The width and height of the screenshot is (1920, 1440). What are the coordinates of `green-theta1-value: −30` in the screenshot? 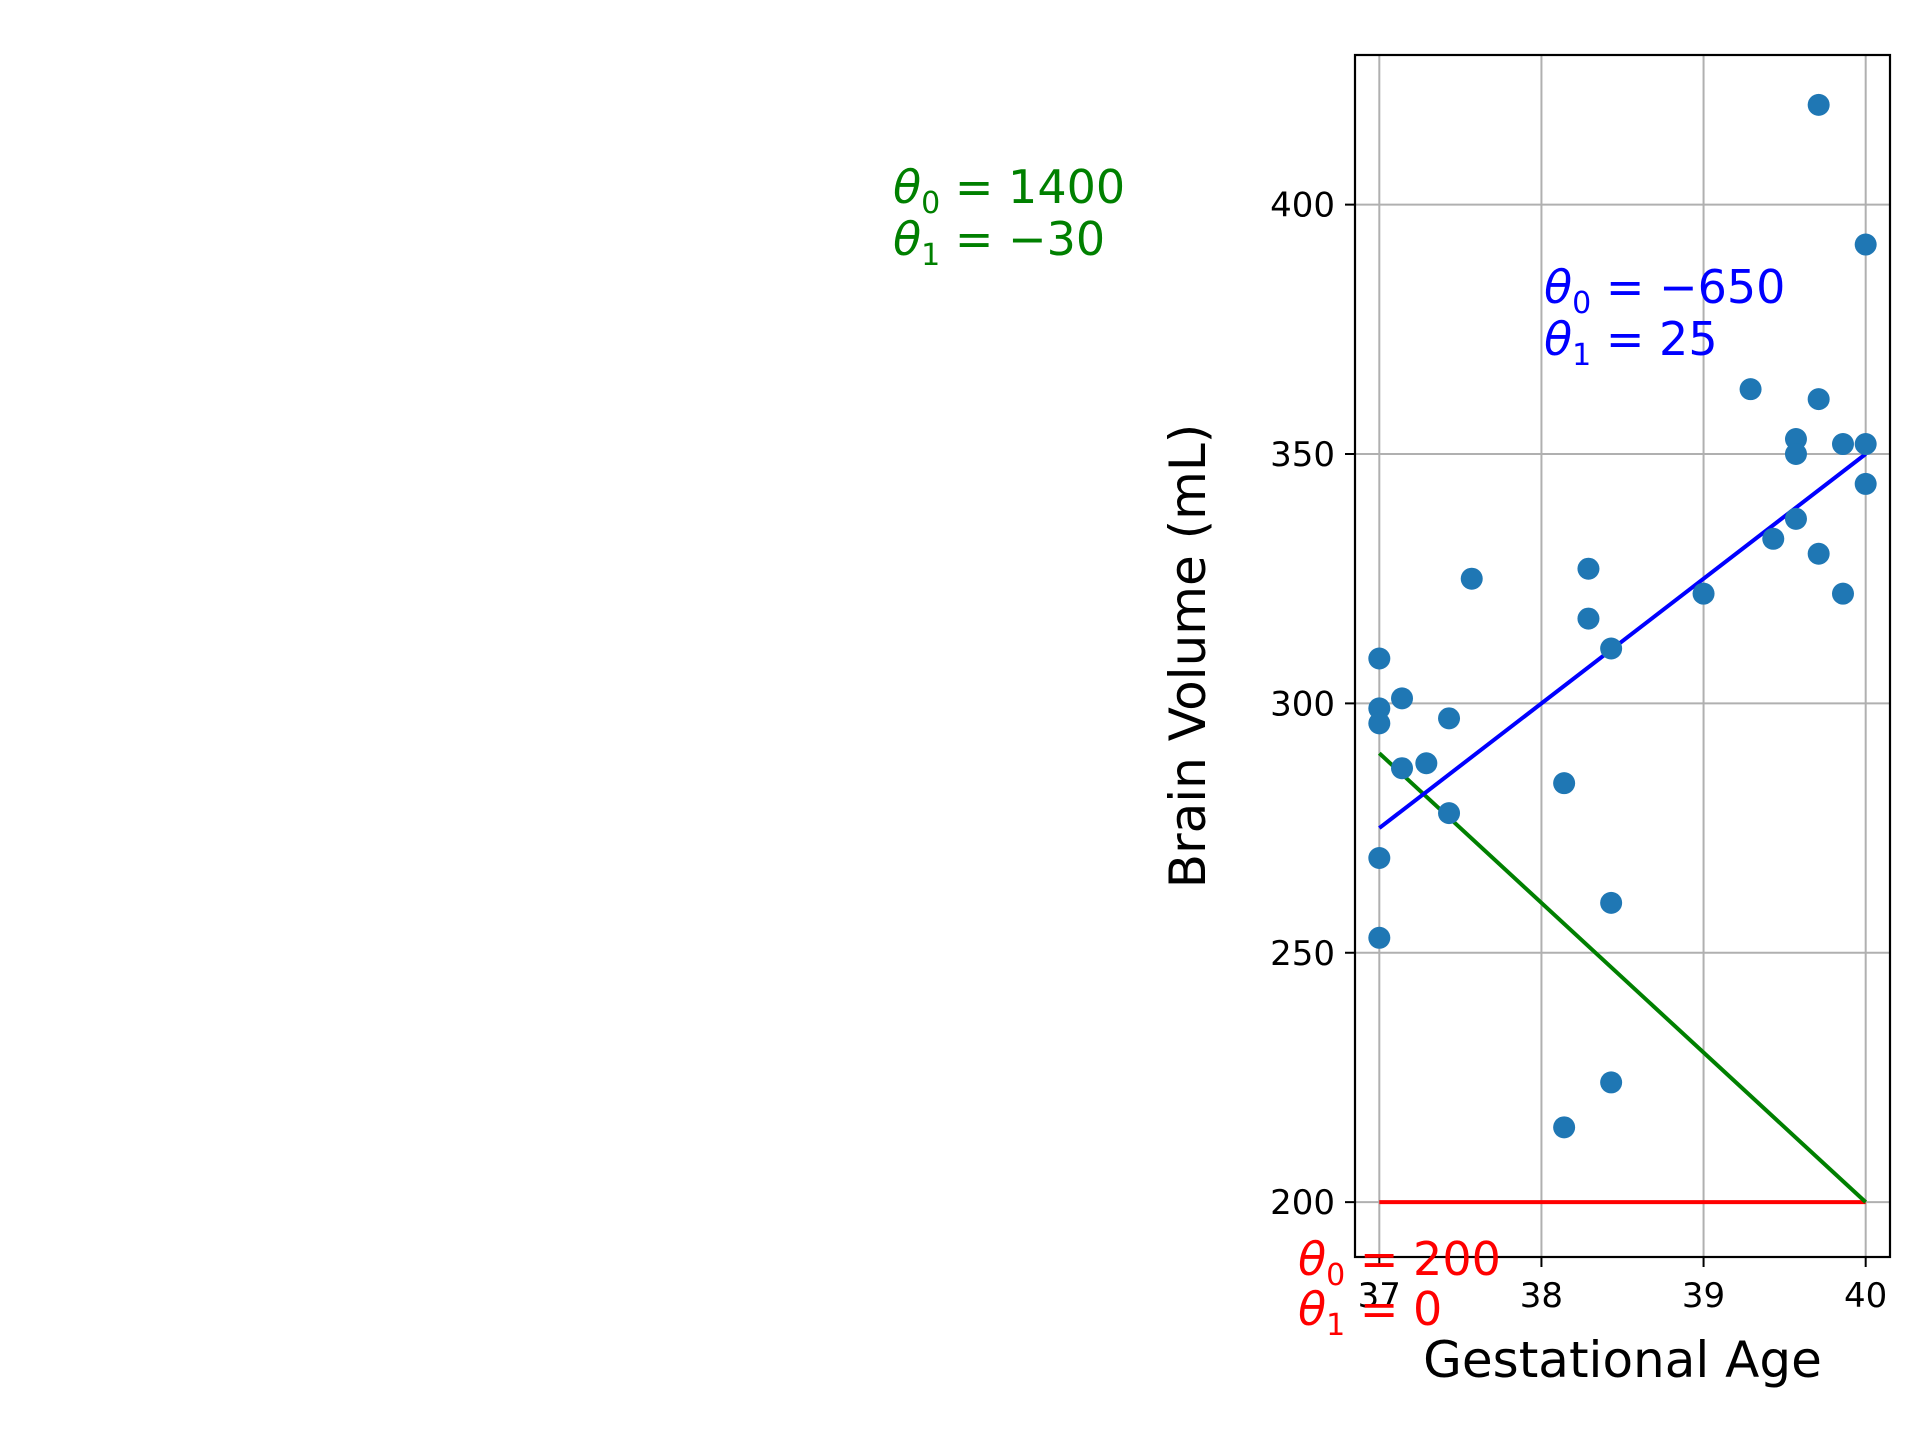 It's located at (1056, 239).